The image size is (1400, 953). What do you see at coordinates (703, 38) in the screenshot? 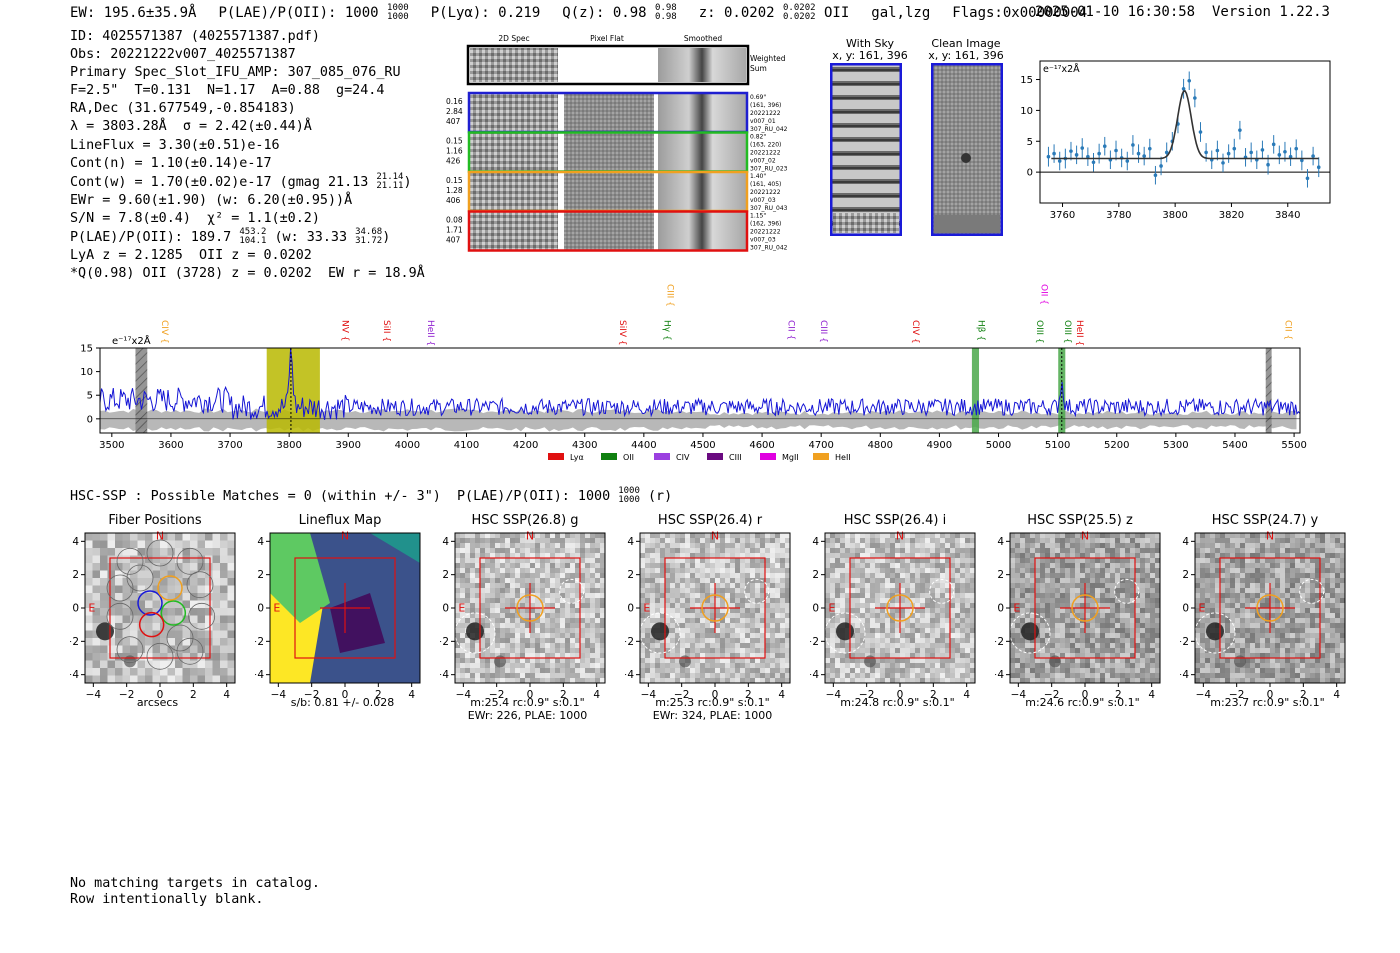
I see `cutout-header-2: Smoothed` at bounding box center [703, 38].